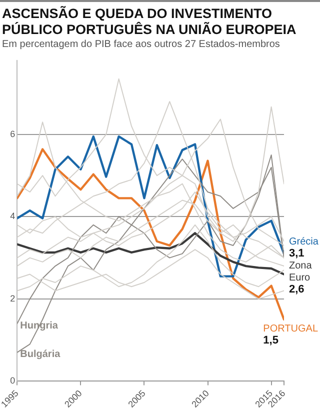 The width and height of the screenshot is (320, 416). Describe the element at coordinates (160, 19) in the screenshot. I see `chart-title: ASCENSÃO E QUEDA DO INVESTIMENTO PÚBLICO PORTUGUÊS NA UNIÃO EUROPEIA` at that location.